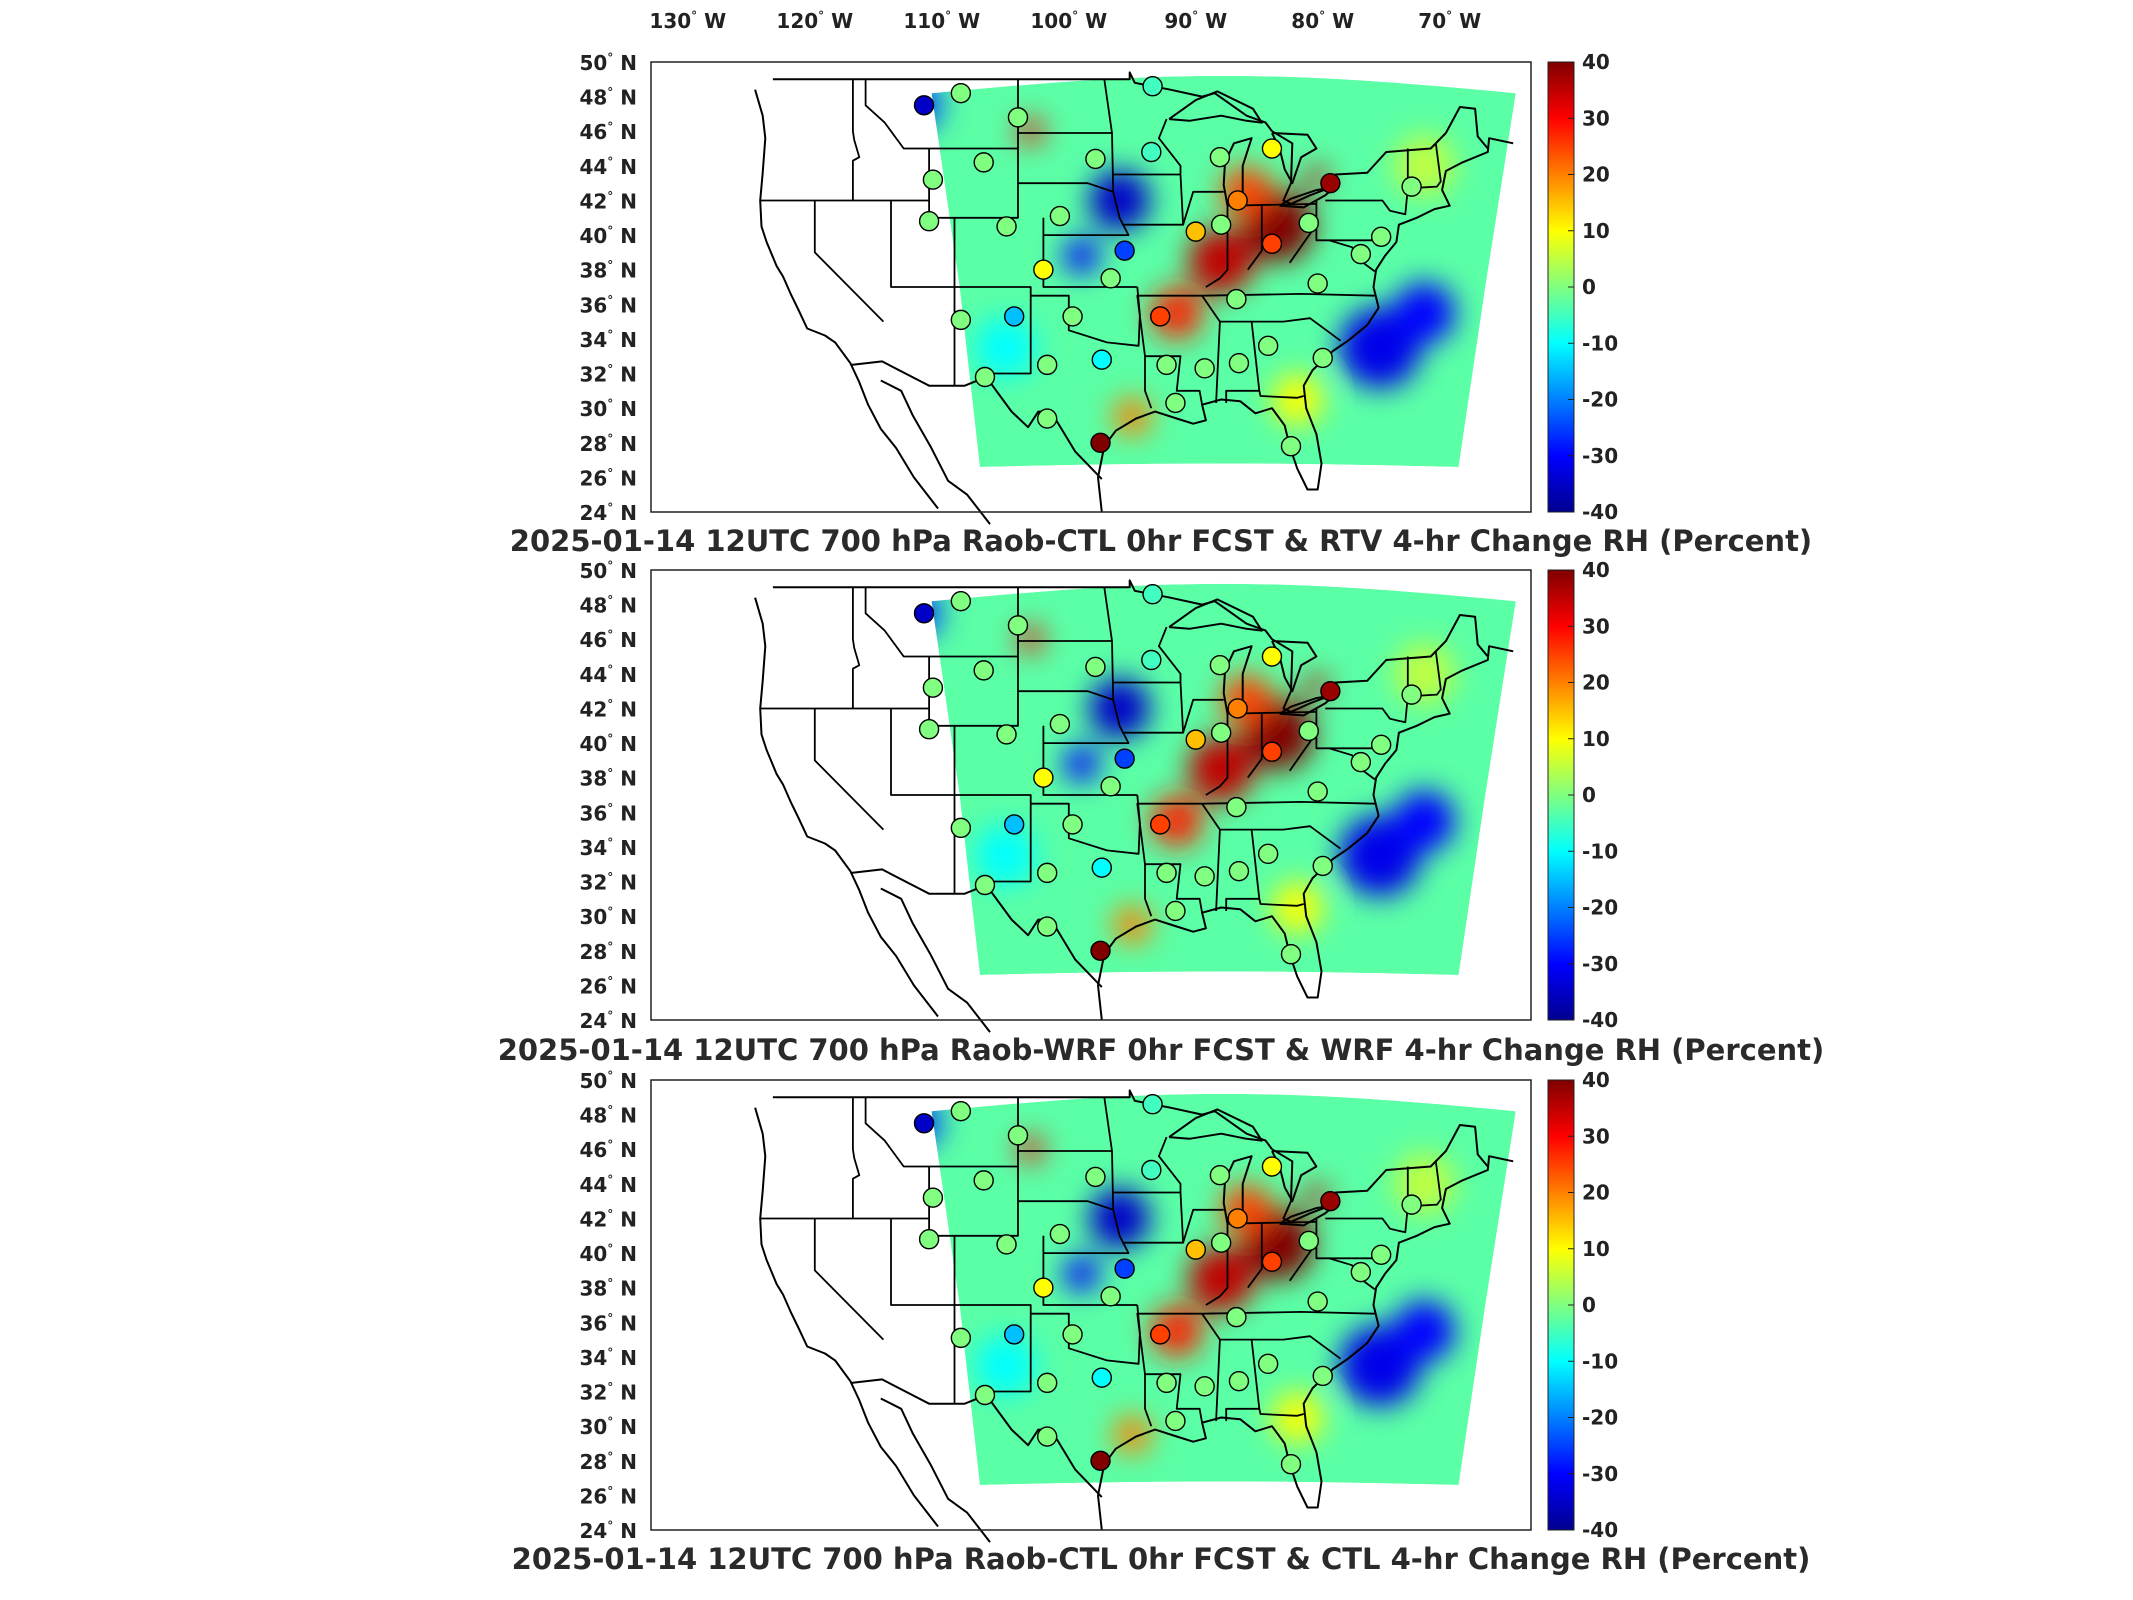 The image size is (2133, 1600). What do you see at coordinates (1195, 21) in the screenshot?
I see `lon-tick-label: 90° W` at bounding box center [1195, 21].